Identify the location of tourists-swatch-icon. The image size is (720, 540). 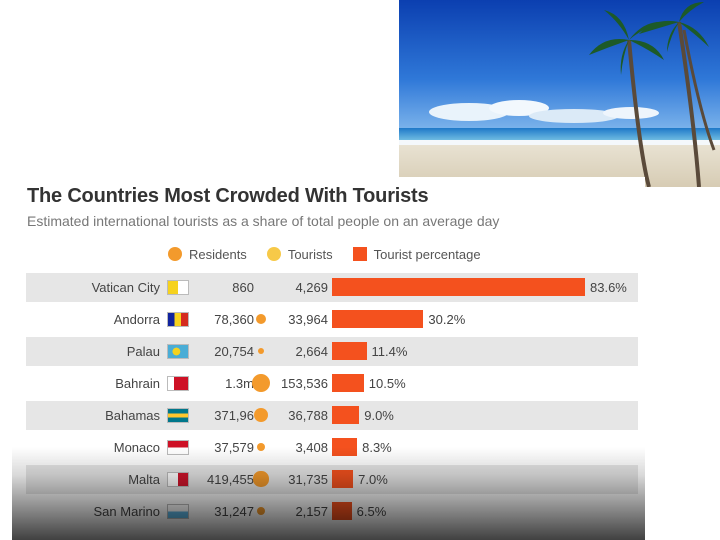
(273, 254).